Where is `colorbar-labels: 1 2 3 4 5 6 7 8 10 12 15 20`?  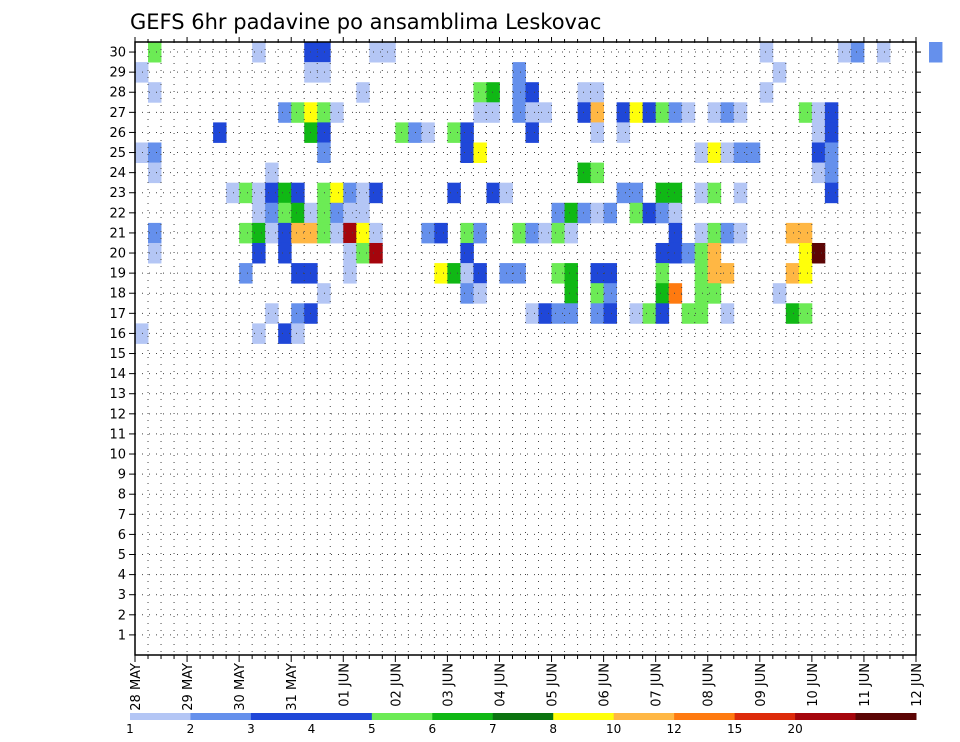
colorbar-labels: 1 2 3 4 5 6 7 8 10 12 15 20 is located at coordinates (464, 729).